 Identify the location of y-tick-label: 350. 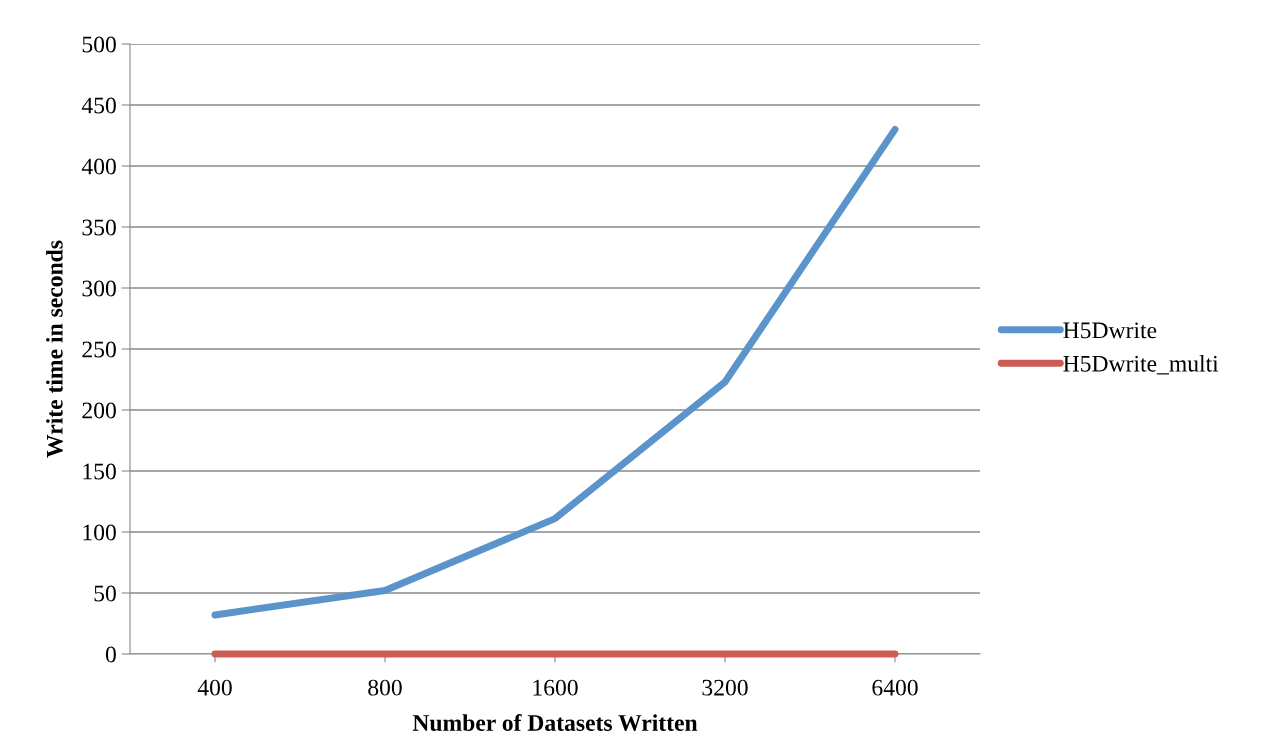
(99, 227).